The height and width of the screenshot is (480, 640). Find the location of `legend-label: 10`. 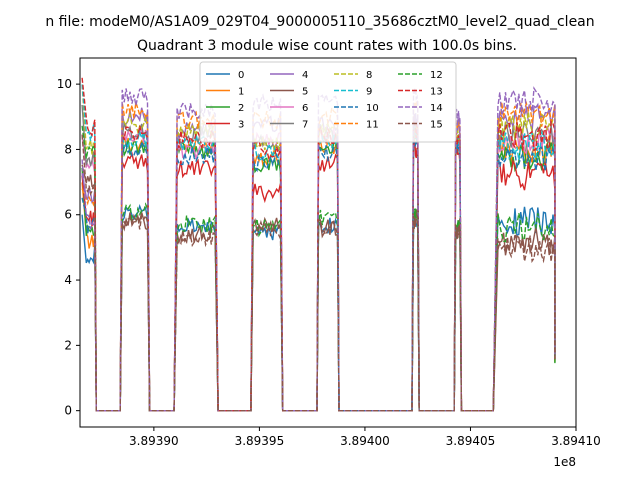

legend-label: 10 is located at coordinates (372, 108).